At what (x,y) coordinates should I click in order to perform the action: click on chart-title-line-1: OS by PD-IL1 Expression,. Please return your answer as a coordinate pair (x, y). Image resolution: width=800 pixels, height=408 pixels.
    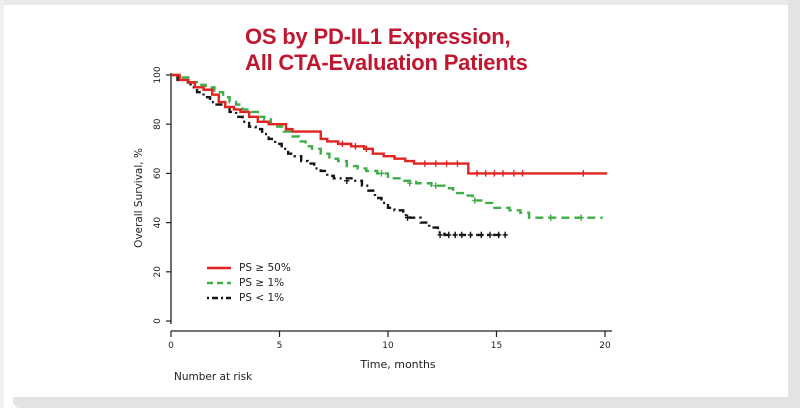
    Looking at the image, I should click on (378, 36).